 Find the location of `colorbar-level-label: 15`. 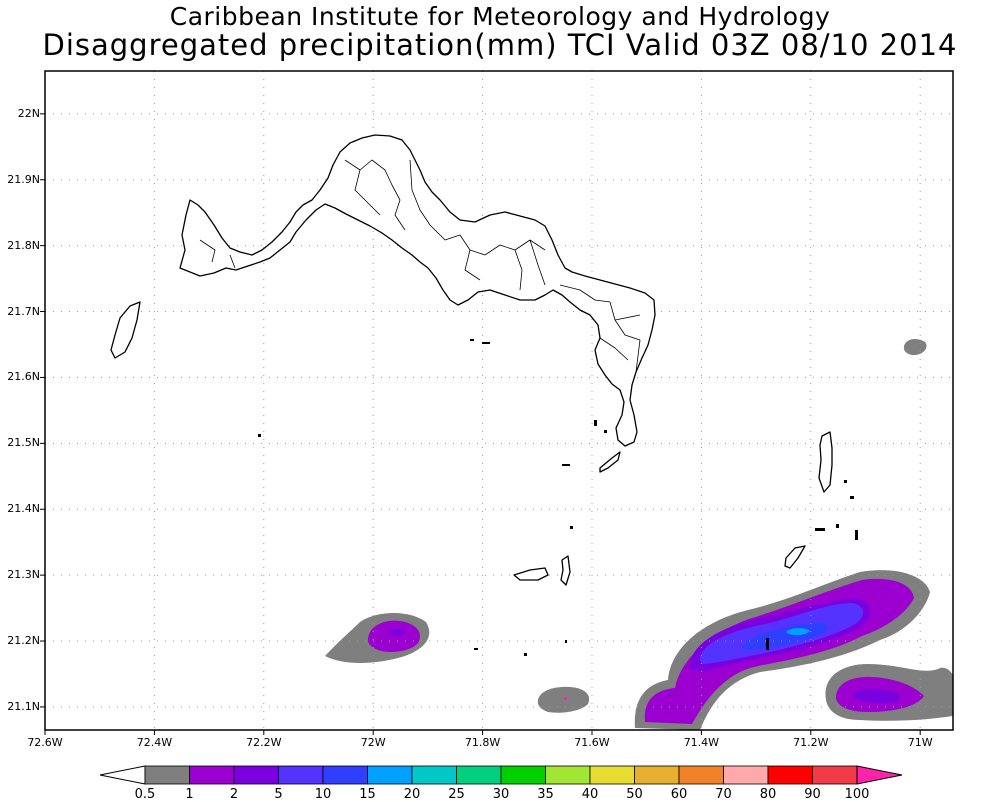

colorbar-level-label: 15 is located at coordinates (367, 794).